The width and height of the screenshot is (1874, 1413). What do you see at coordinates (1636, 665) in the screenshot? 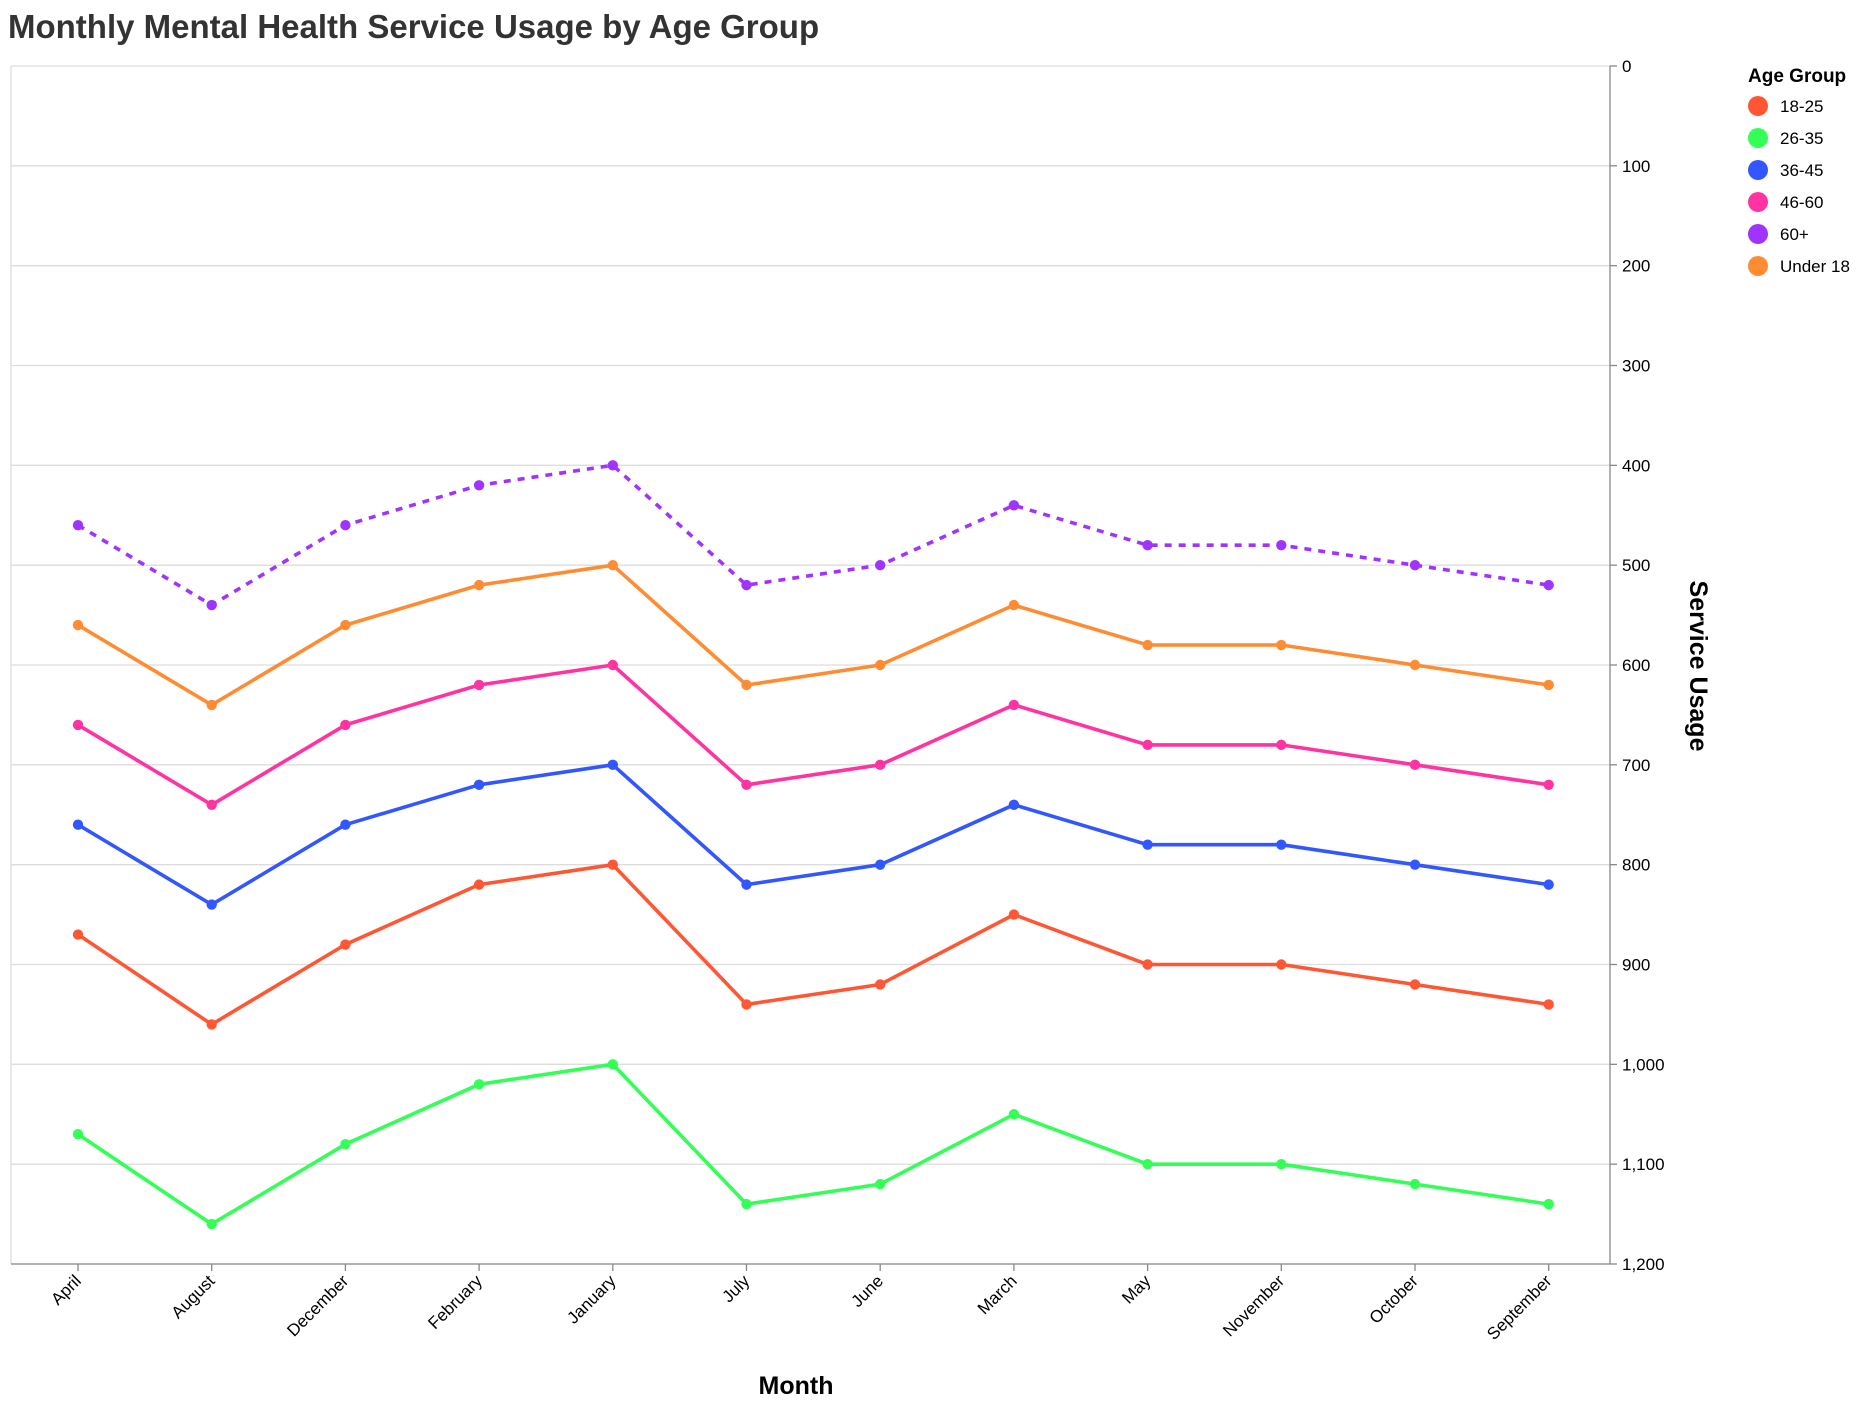
I see `y-tick-label: 600` at bounding box center [1636, 665].